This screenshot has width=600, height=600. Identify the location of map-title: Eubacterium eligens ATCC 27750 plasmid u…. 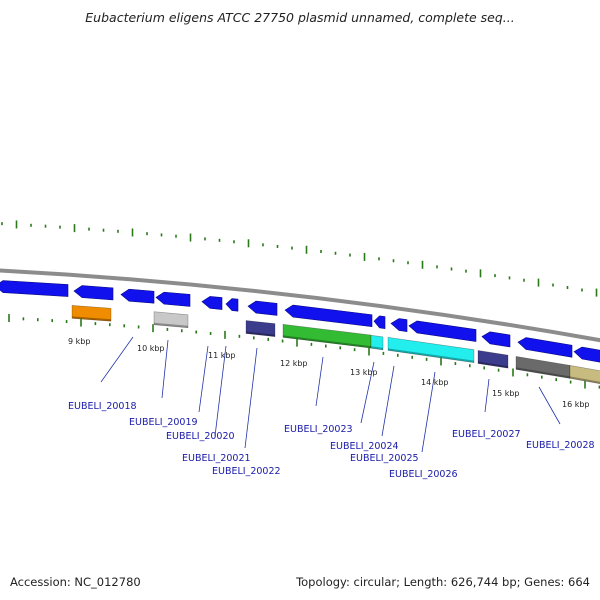
(300, 17).